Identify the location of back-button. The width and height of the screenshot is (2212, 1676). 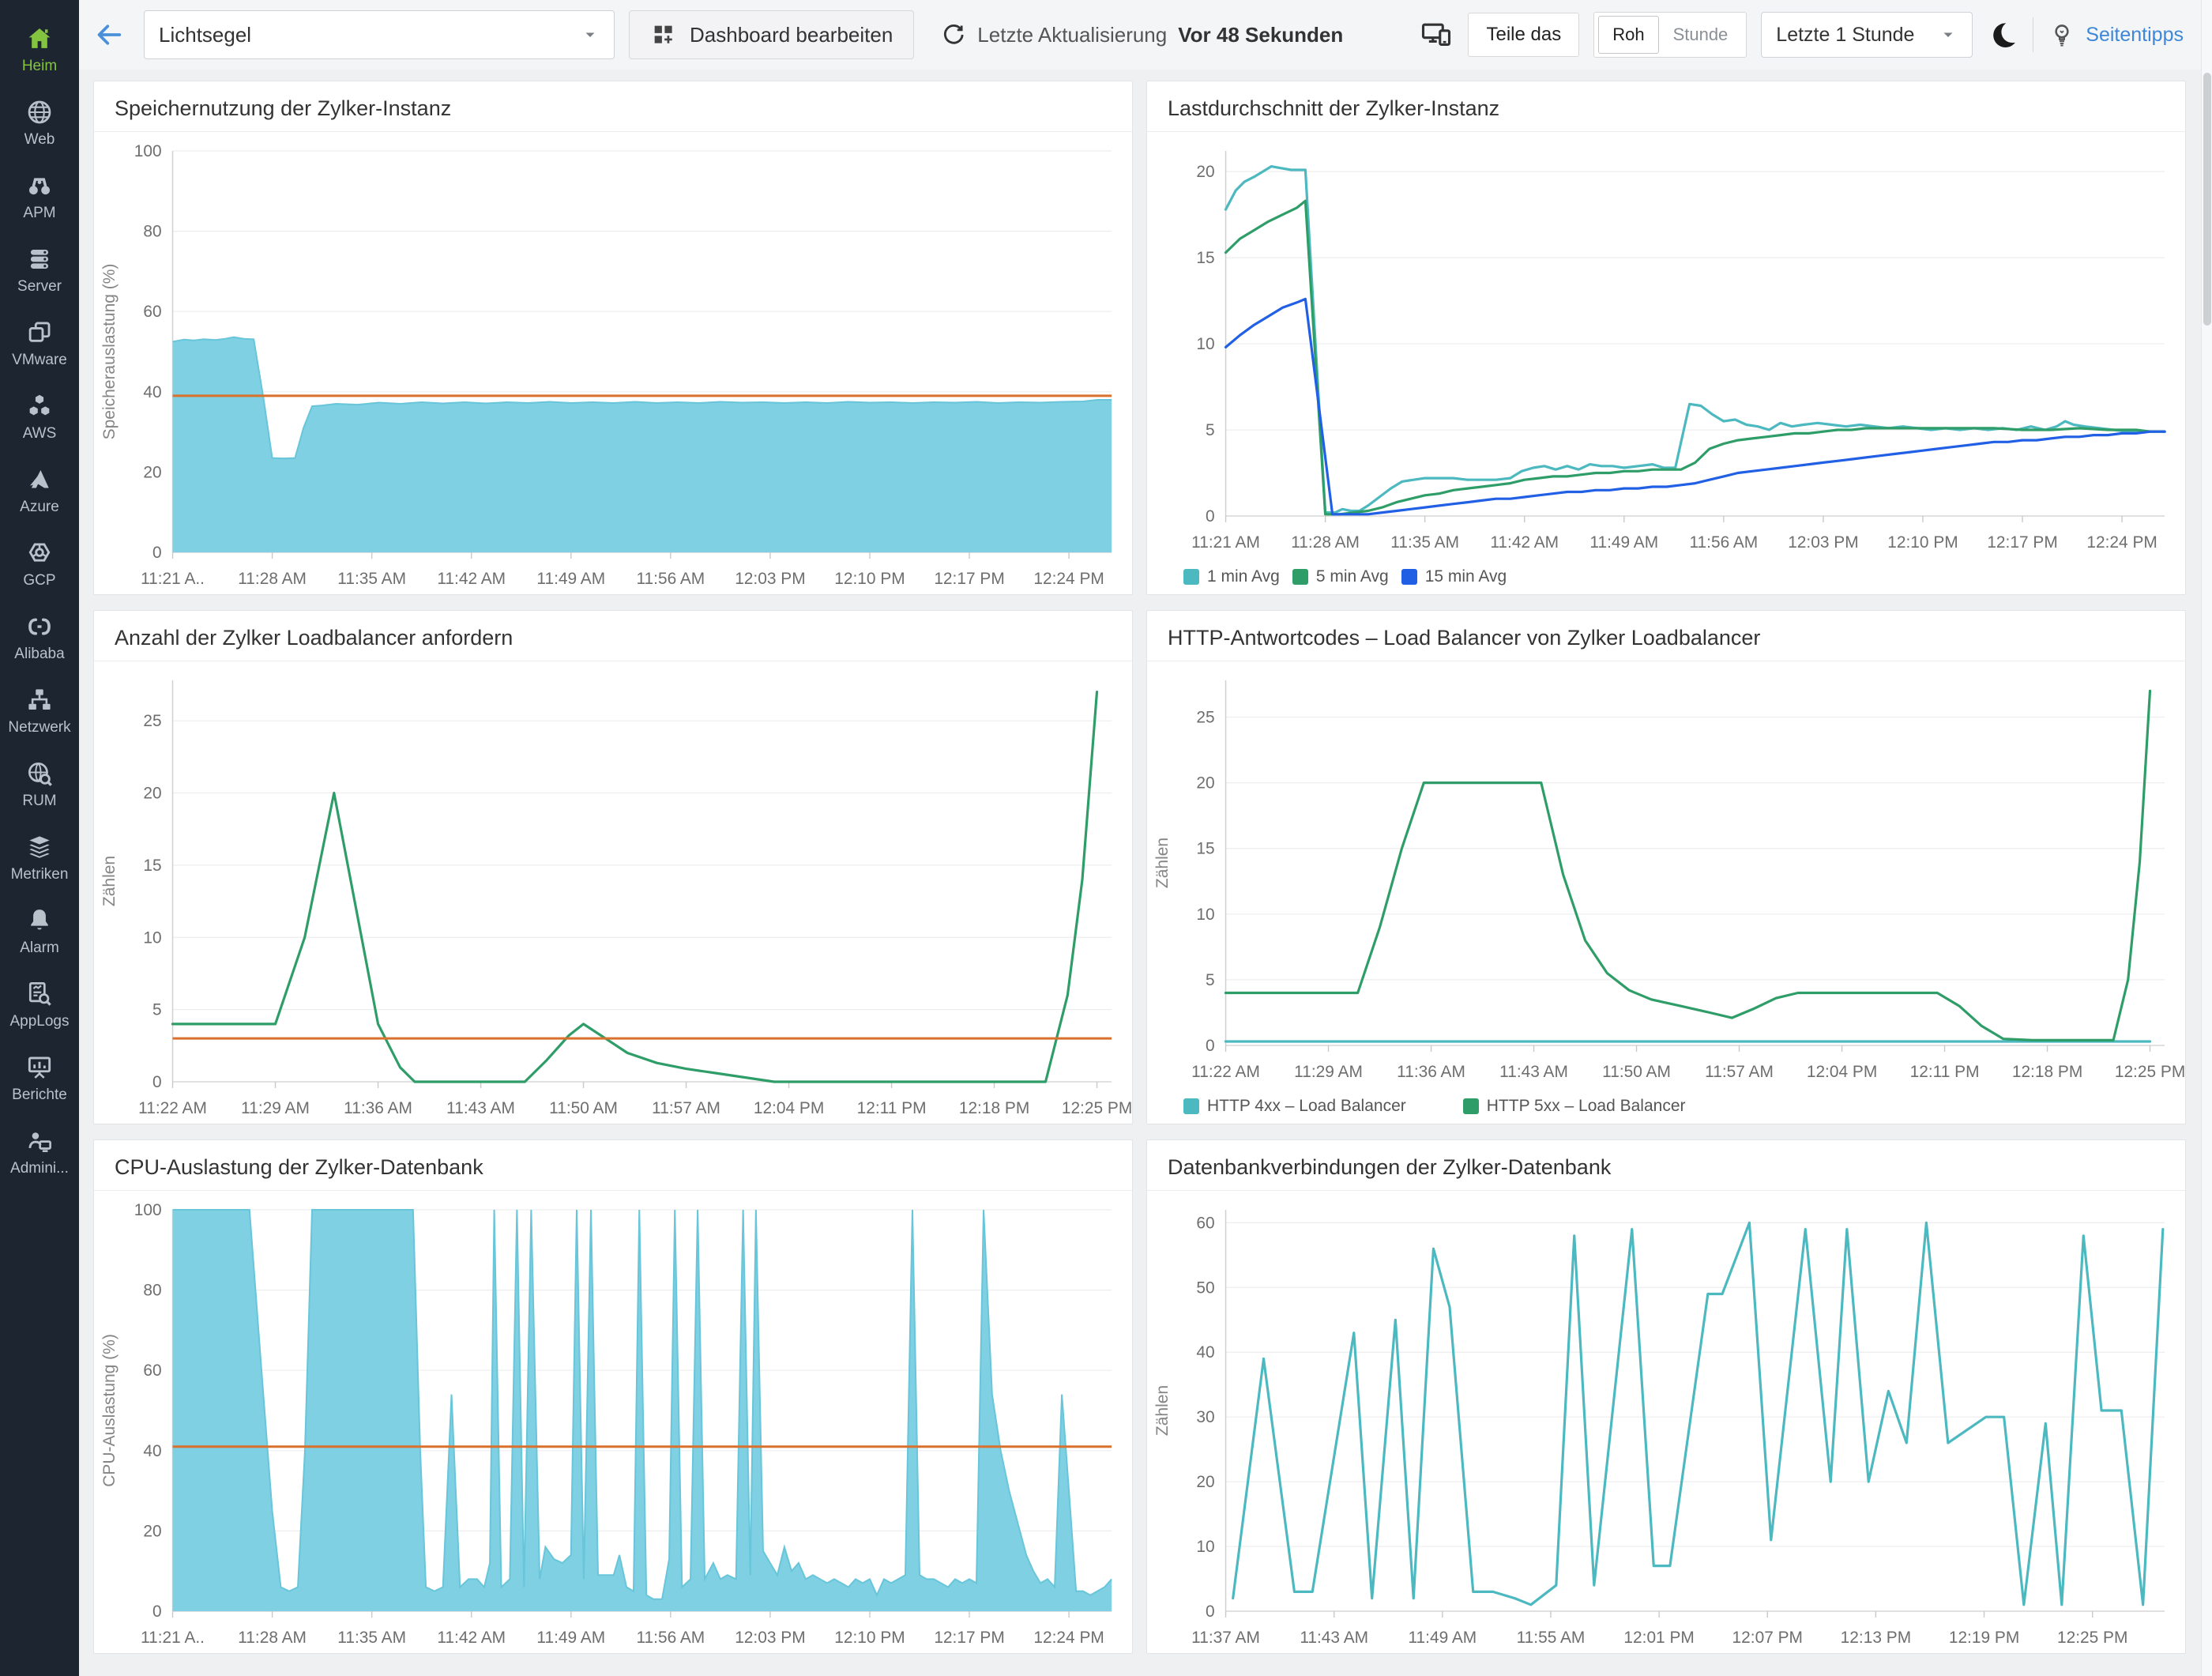
(111, 35).